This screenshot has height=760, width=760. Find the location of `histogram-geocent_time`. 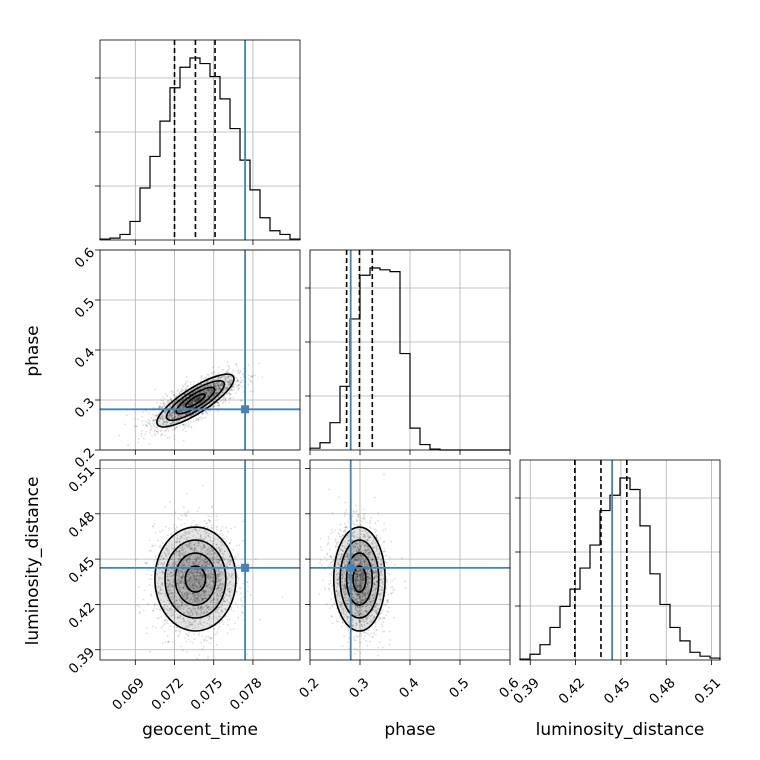

histogram-geocent_time is located at coordinates (200, 148).